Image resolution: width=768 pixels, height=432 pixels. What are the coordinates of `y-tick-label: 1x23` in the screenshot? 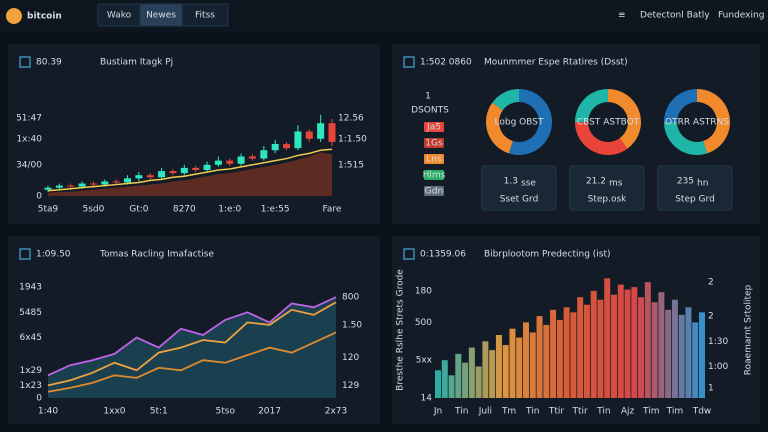 It's located at (30, 386).